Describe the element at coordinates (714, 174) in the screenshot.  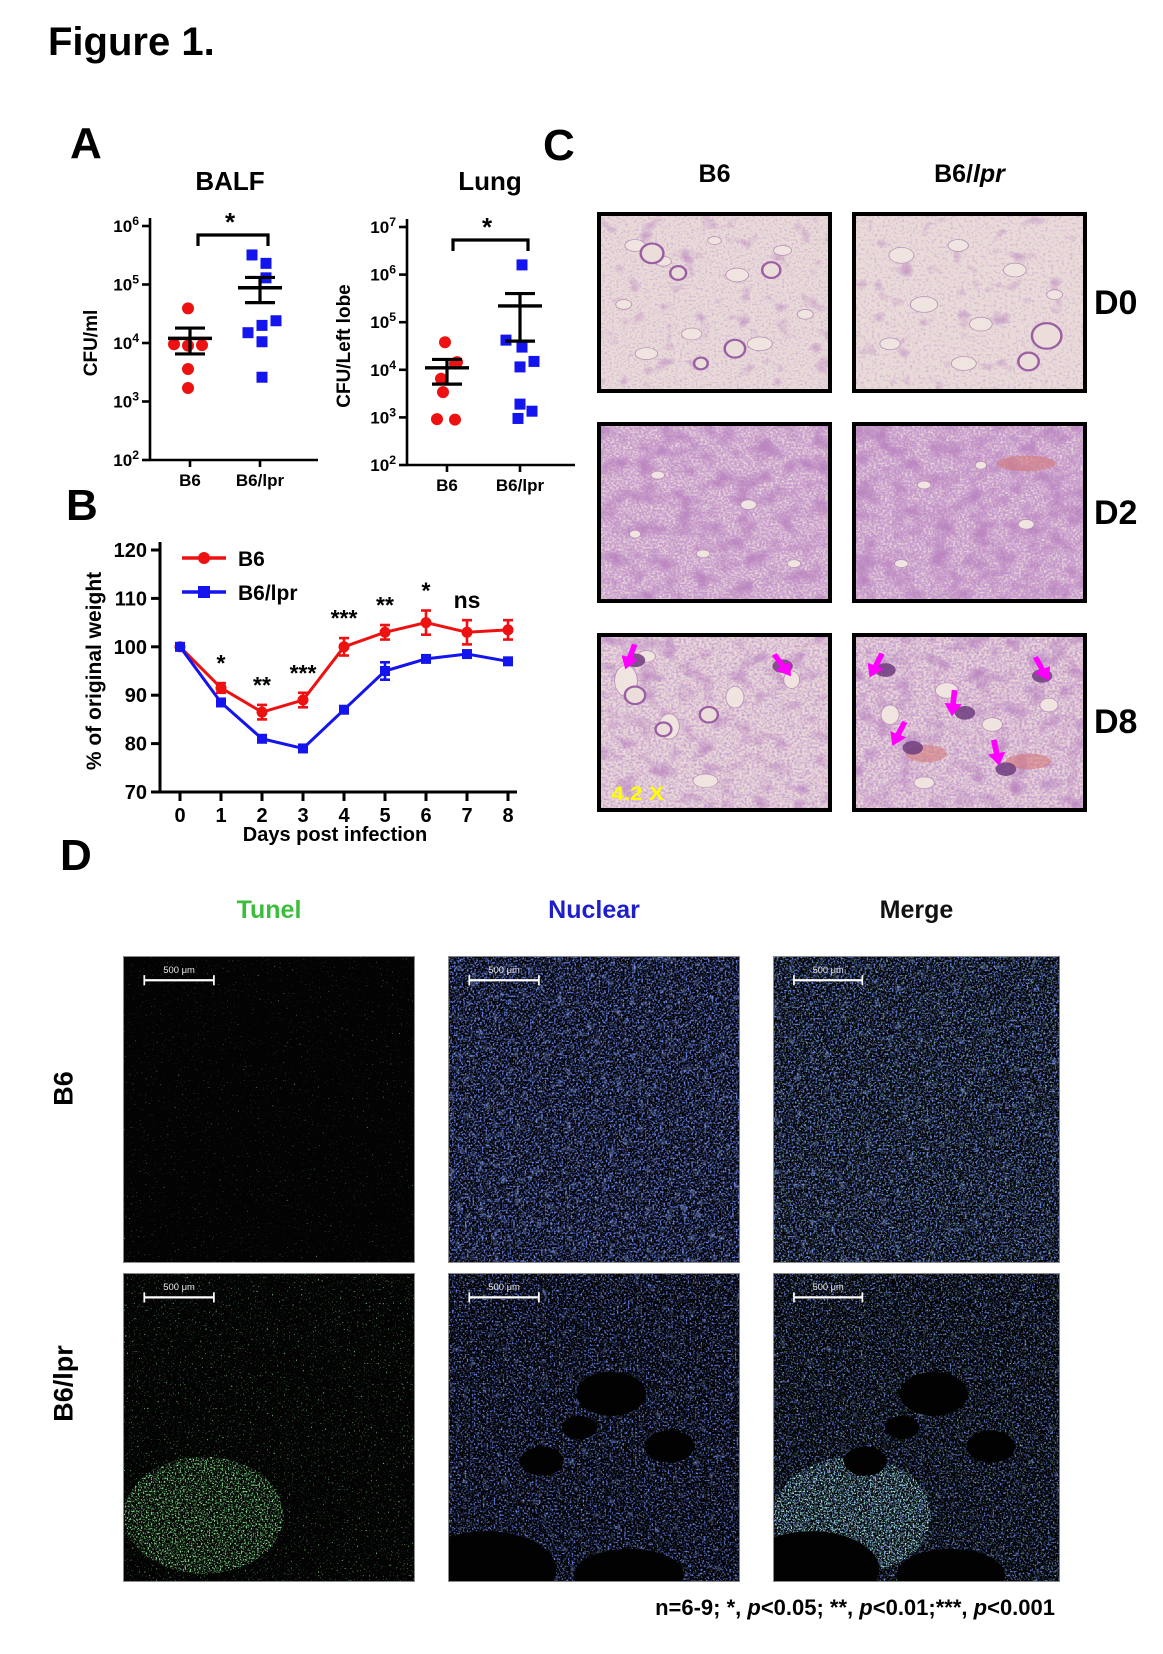
I see `panel-c-col-header-b6: B6` at that location.